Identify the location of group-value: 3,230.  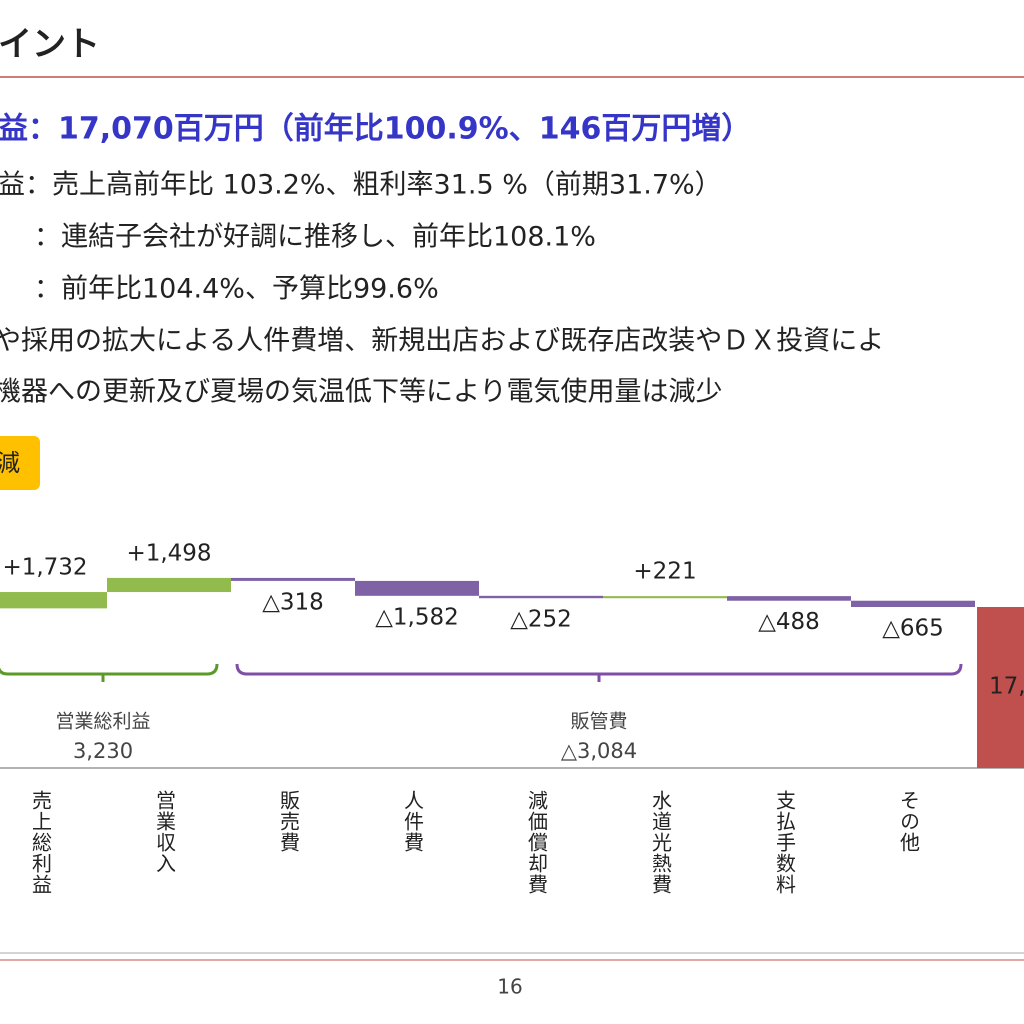
(103, 751).